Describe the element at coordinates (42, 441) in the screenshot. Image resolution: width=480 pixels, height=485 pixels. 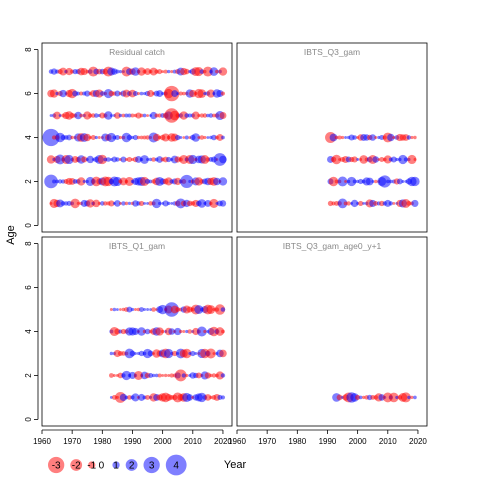
I see `x-tick-label: 1960` at that location.